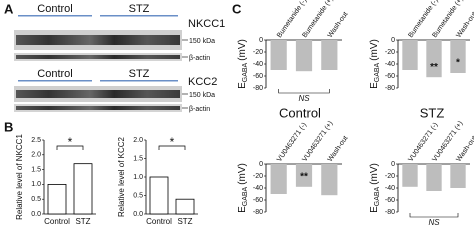 Image resolution: width=474 pixels, height=240 pixels. What do you see at coordinates (237, 8) in the screenshot?
I see `panel-label: C` at bounding box center [237, 8].